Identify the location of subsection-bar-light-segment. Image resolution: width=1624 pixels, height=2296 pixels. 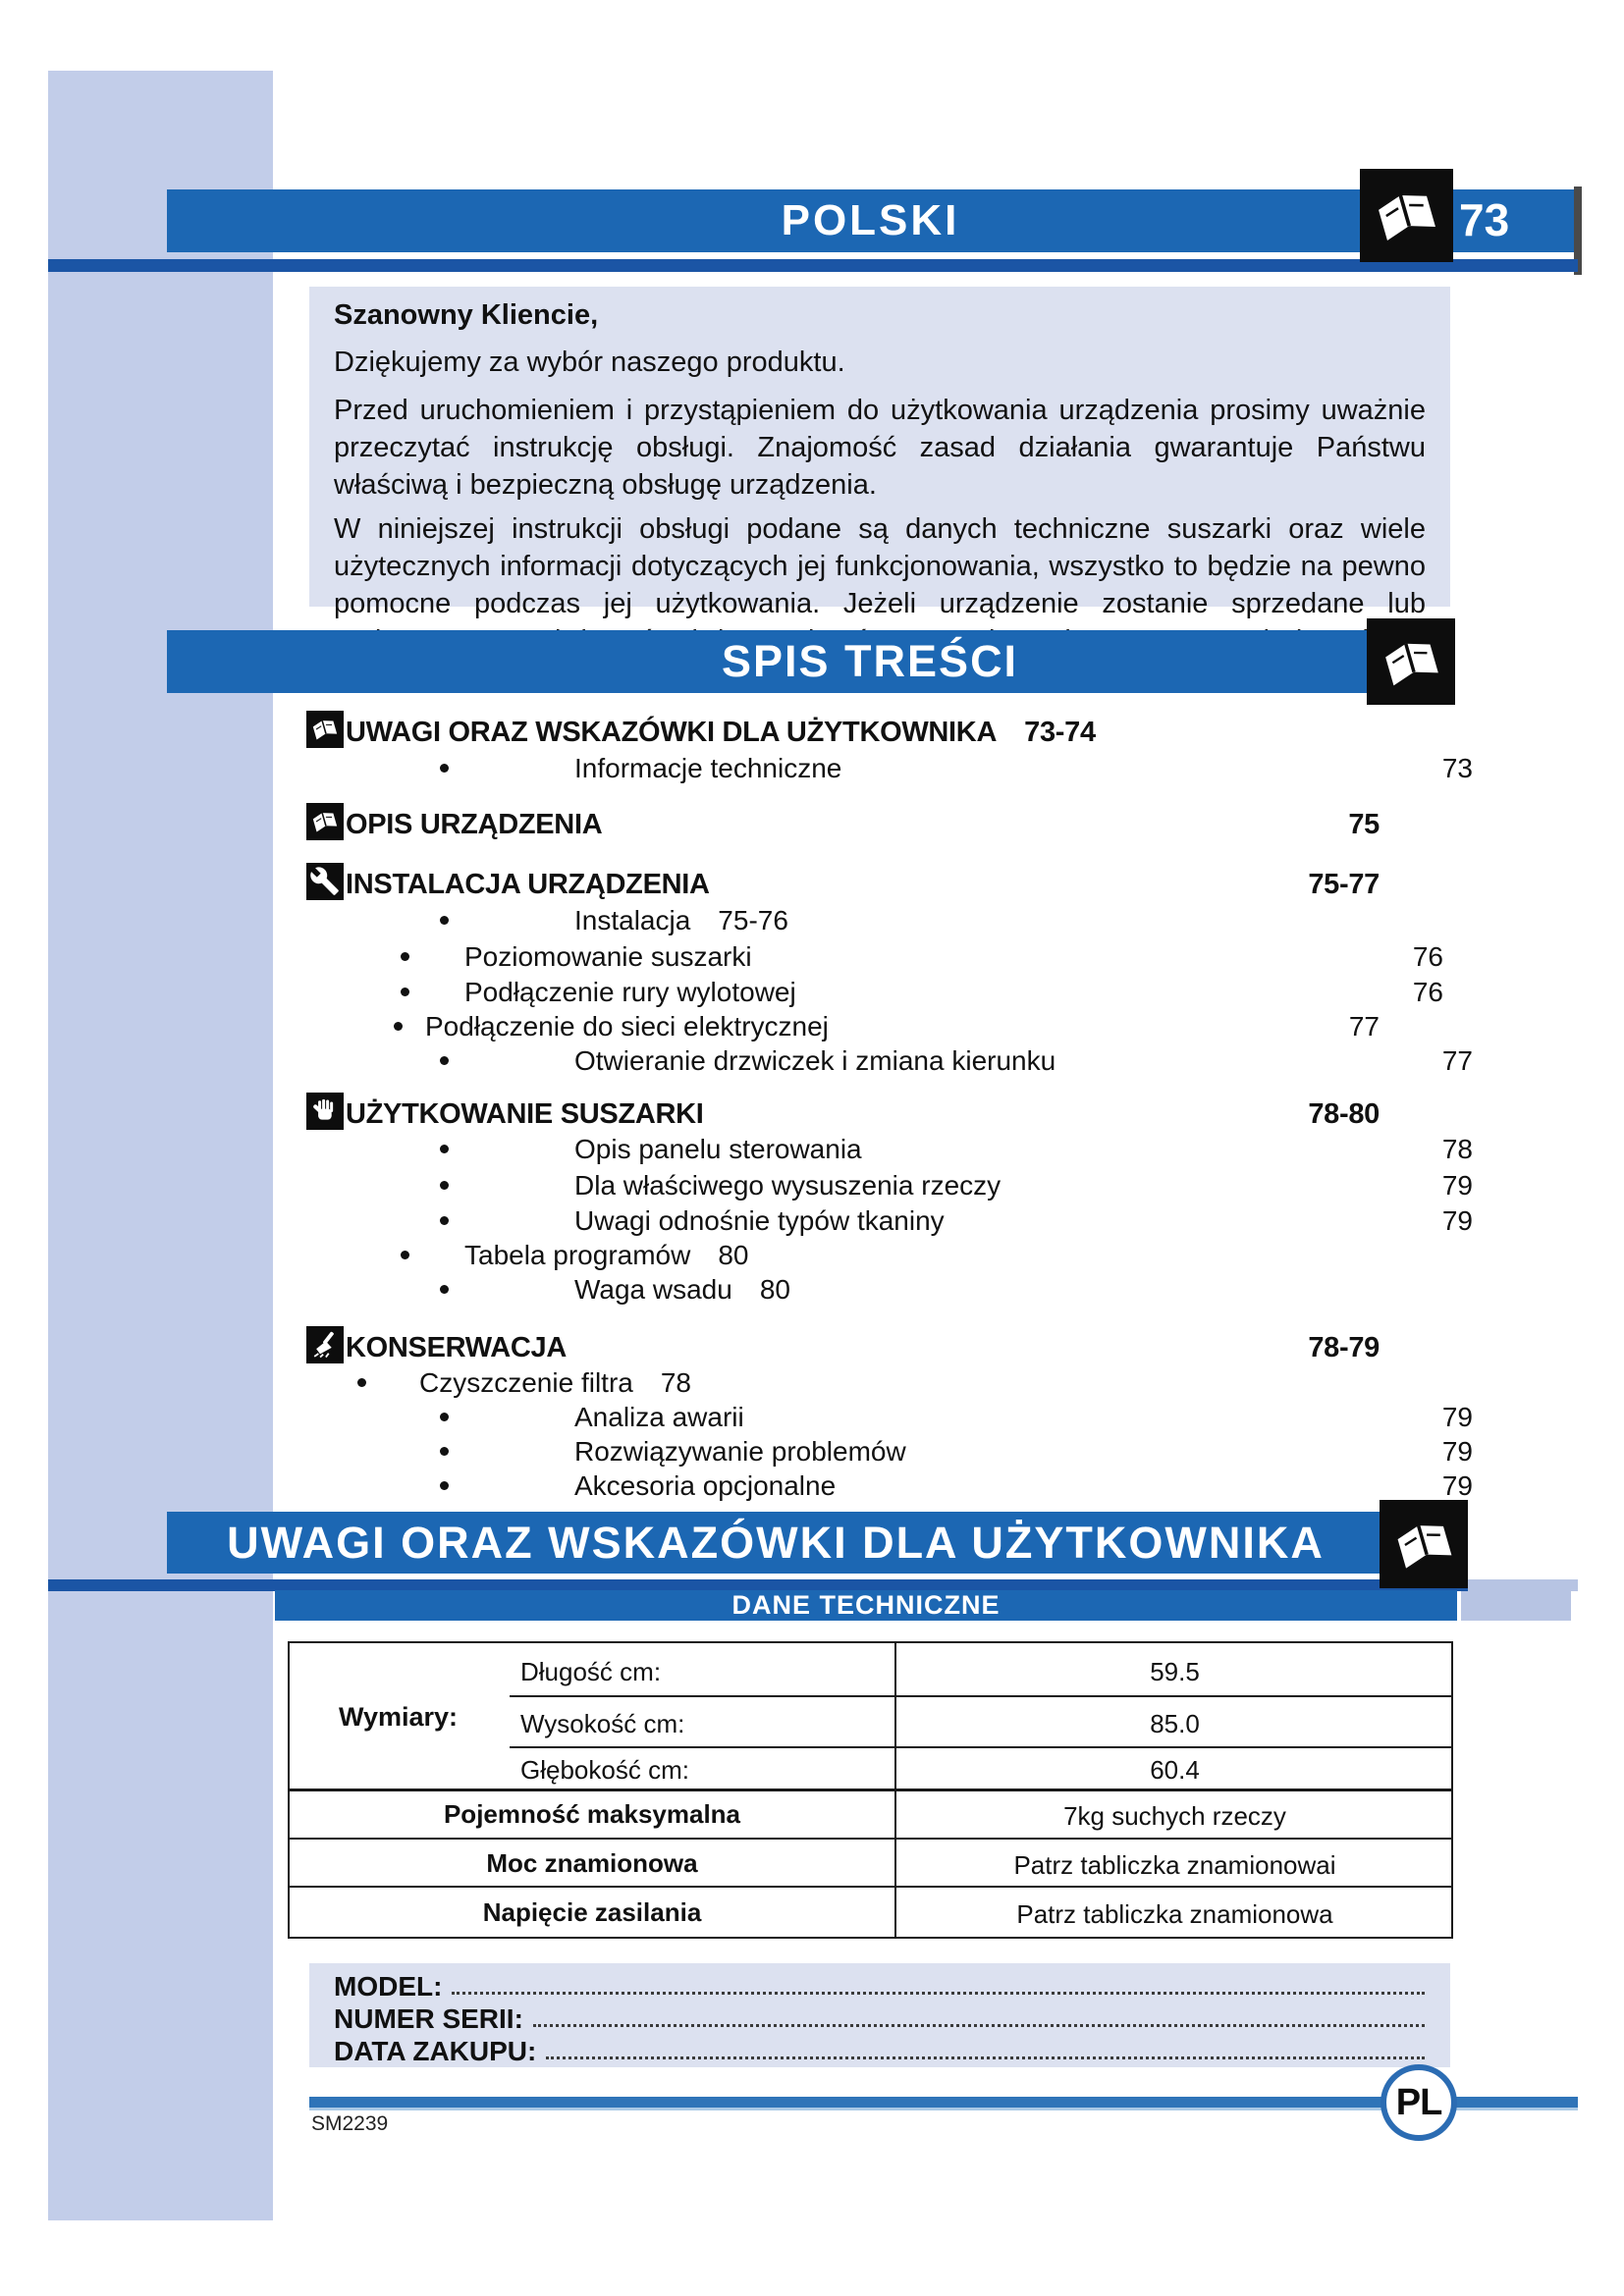
(1516, 1606).